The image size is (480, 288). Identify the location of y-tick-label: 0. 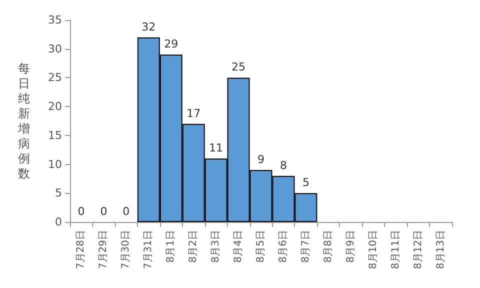
(58, 222).